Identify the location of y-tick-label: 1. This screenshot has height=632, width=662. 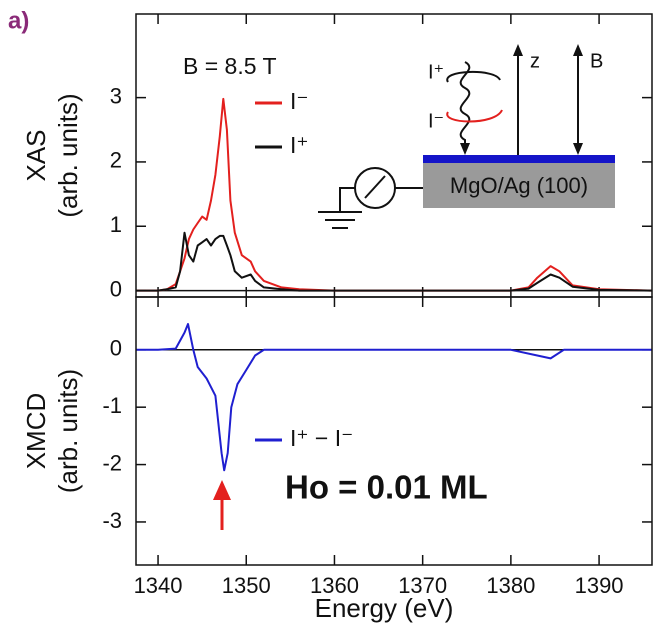
(116, 224).